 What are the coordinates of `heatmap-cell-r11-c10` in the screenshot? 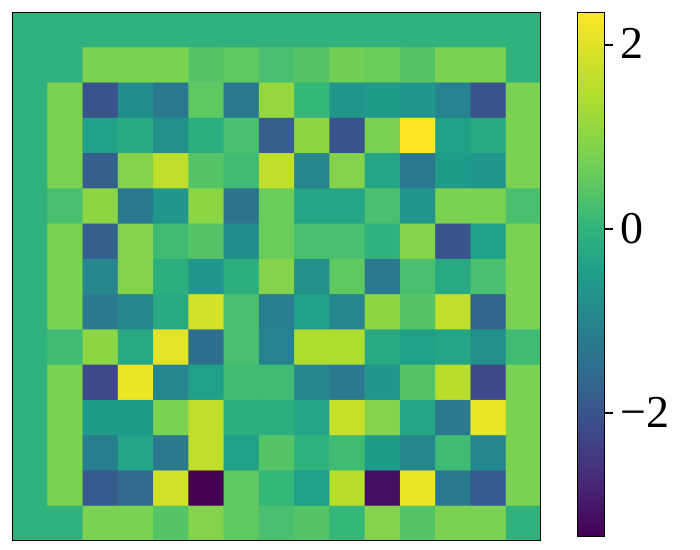 It's located at (382, 417).